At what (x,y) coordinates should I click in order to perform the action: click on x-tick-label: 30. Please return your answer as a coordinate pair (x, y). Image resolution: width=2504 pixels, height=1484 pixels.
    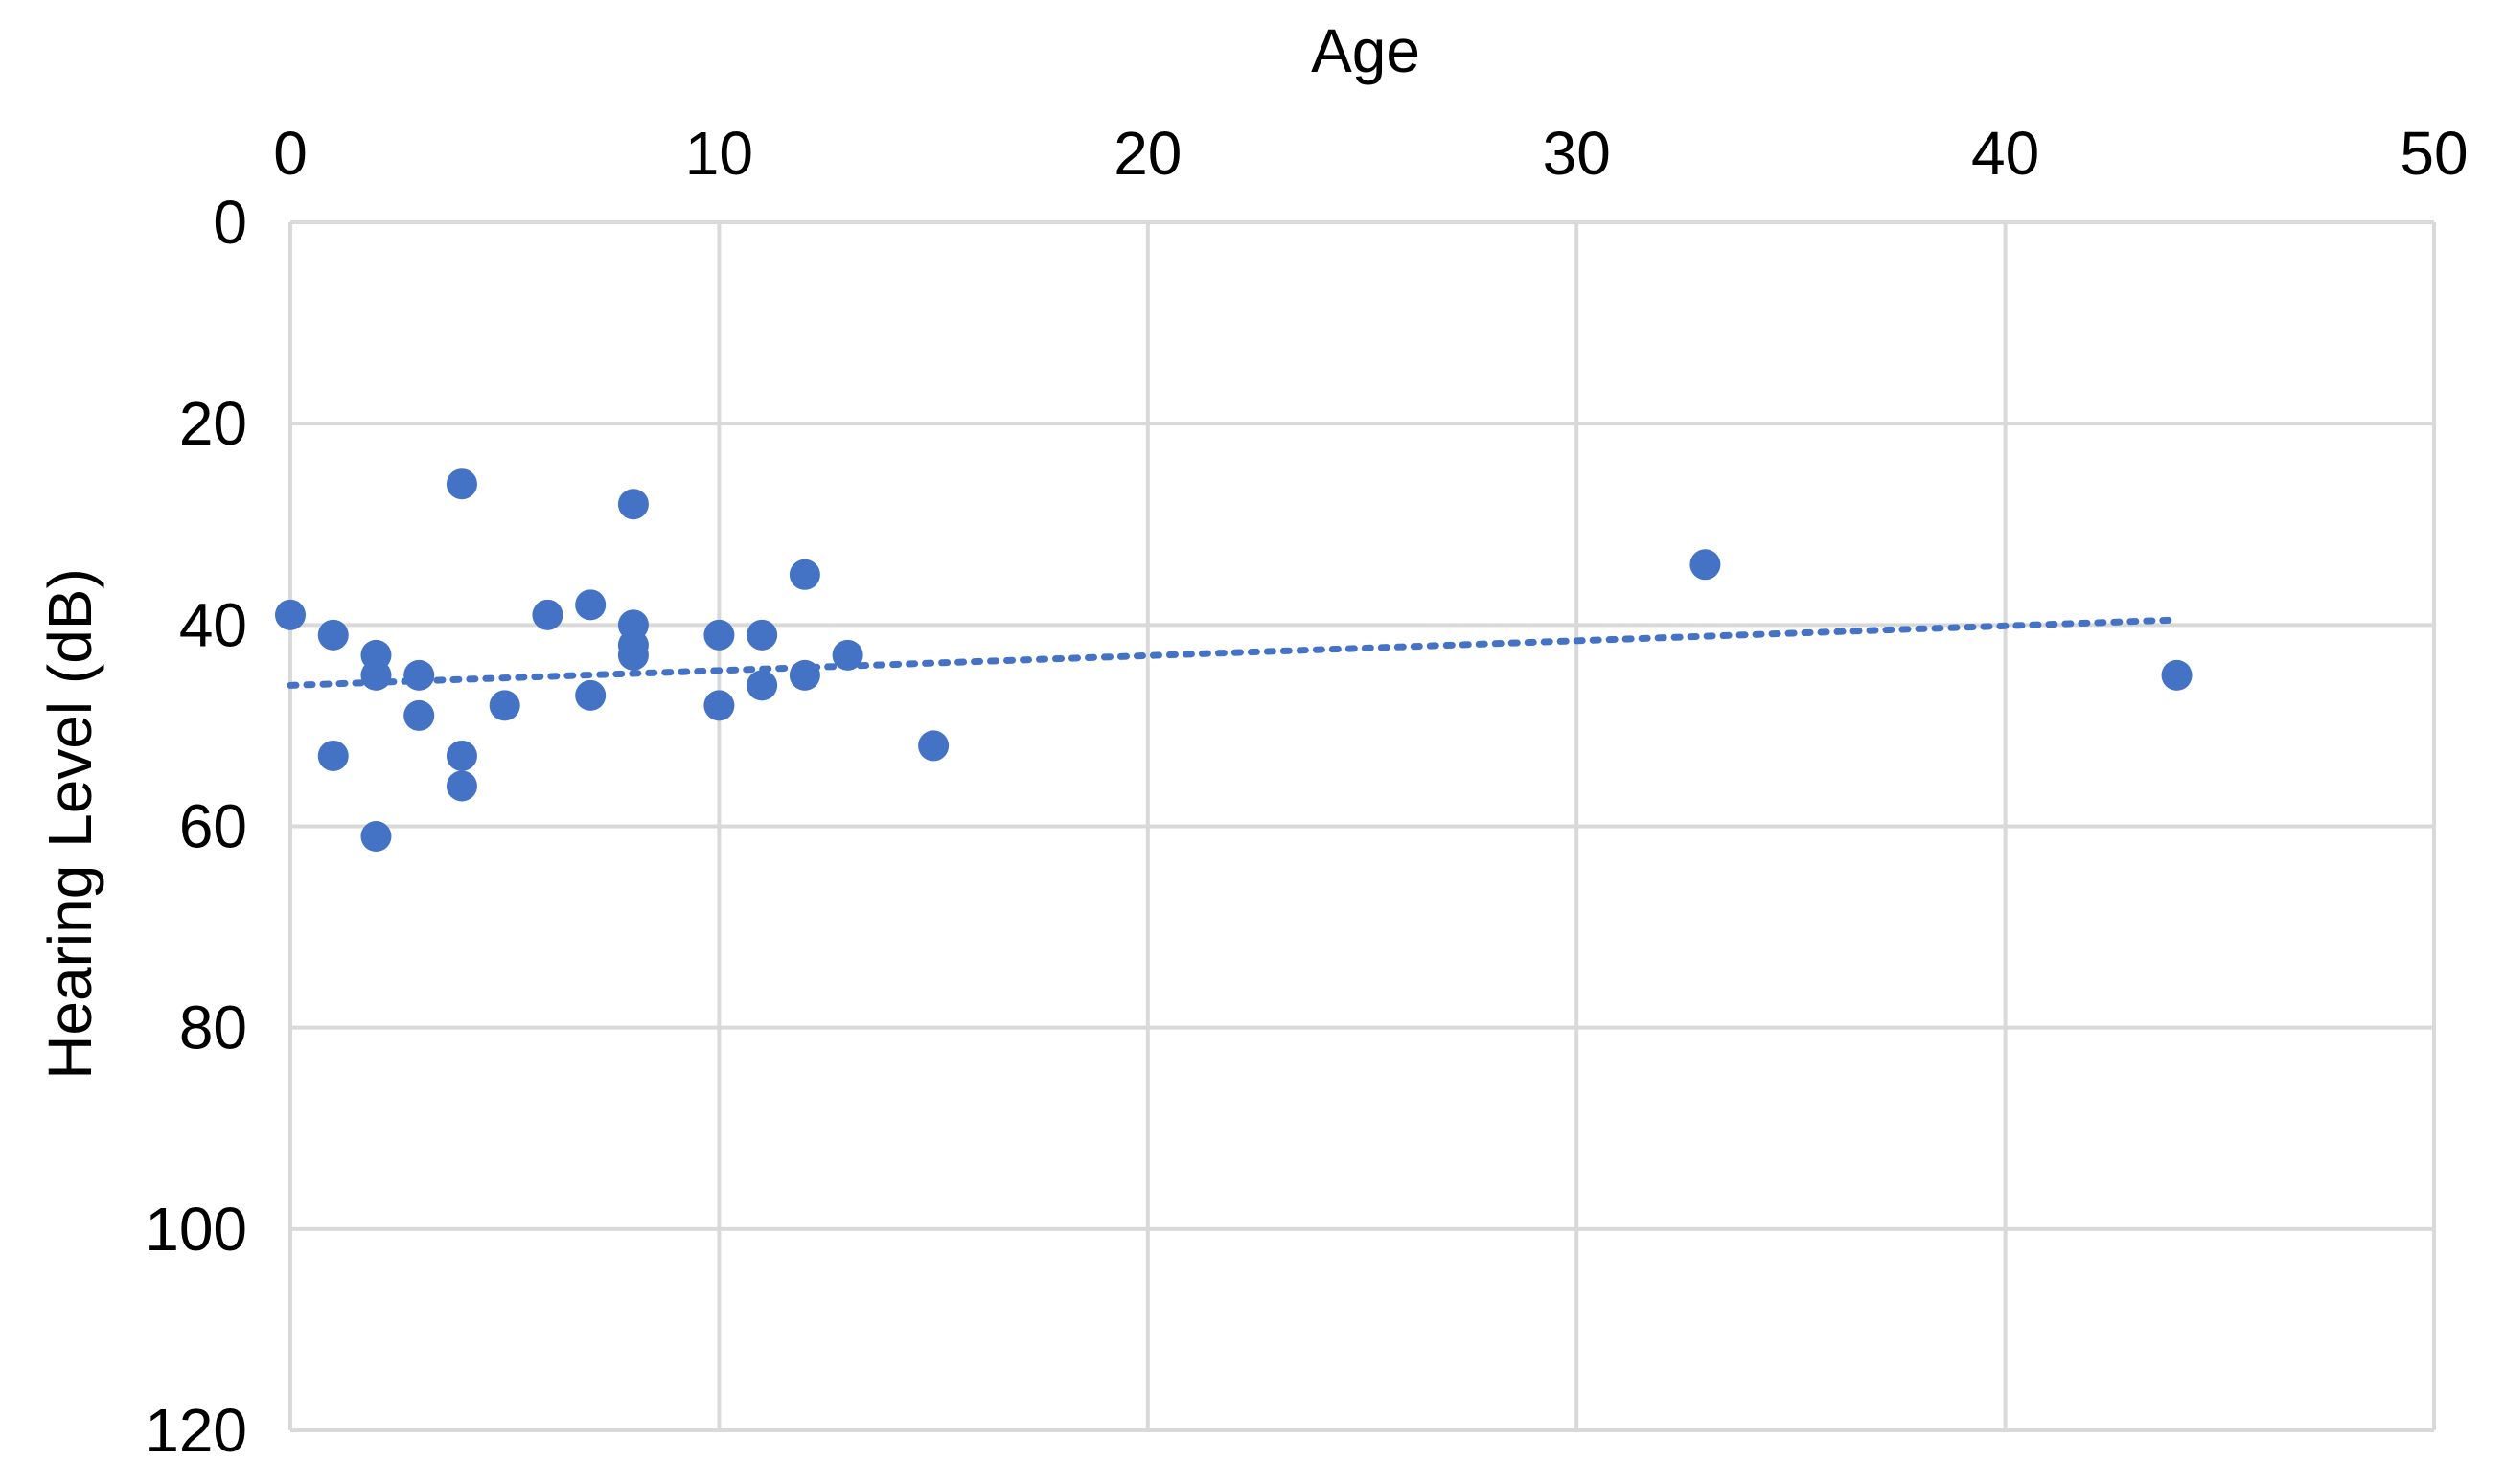
    Looking at the image, I should click on (1577, 153).